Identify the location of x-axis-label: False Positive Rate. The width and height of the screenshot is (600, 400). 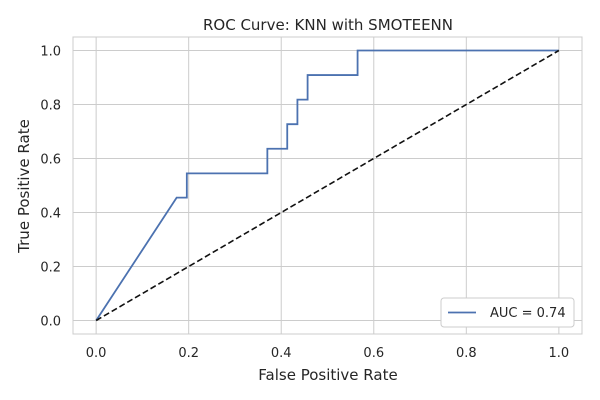
(327, 375).